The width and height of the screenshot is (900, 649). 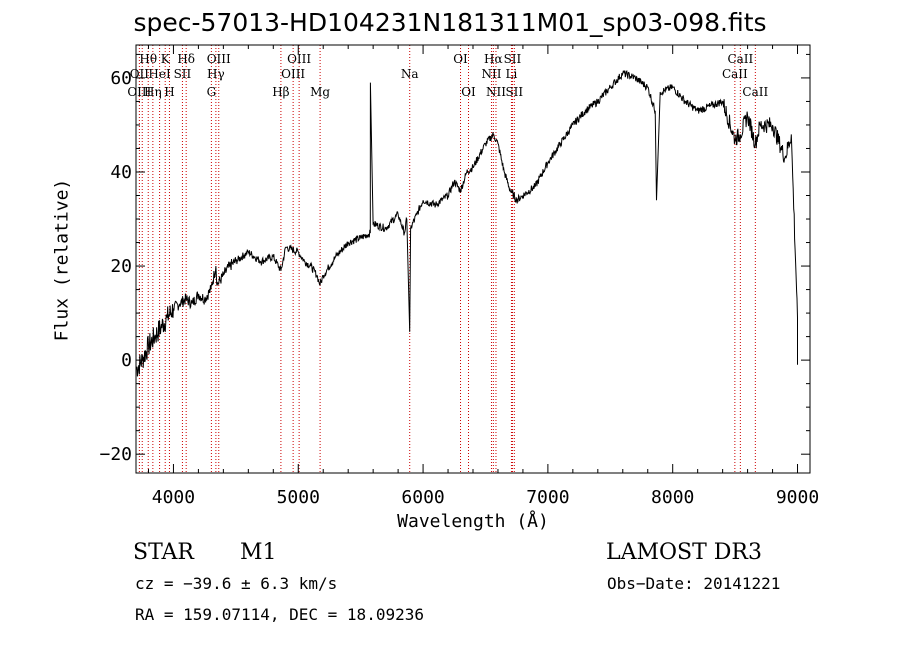 What do you see at coordinates (320, 92) in the screenshot?
I see `spectral-line-label: Mg` at bounding box center [320, 92].